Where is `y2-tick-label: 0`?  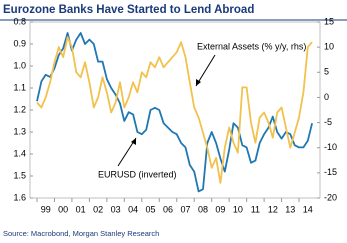
y2-tick-label: 0 is located at coordinates (326, 97).